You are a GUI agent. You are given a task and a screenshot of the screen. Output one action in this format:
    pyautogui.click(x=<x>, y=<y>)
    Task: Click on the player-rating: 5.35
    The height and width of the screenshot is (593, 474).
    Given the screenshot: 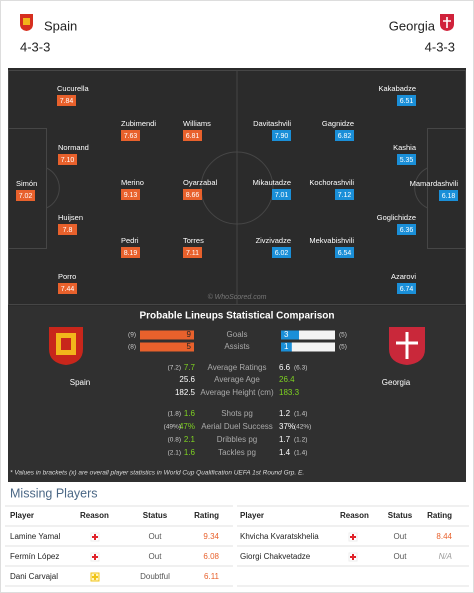 What is the action you would take?
    pyautogui.click(x=407, y=160)
    